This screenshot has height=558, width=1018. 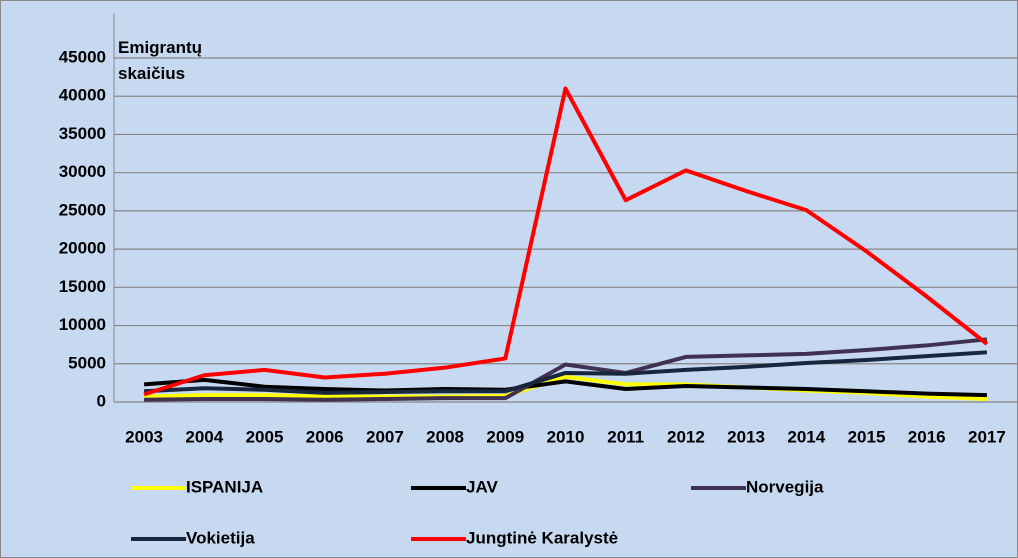 I want to click on x-tick-label: 2011, so click(x=625, y=436).